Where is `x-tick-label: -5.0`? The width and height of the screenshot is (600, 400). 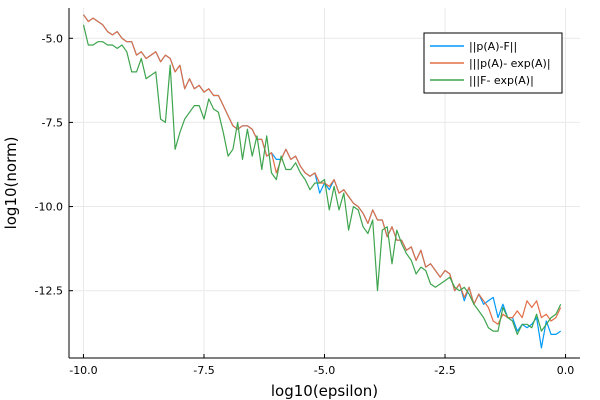 x-tick-label: -5.0 is located at coordinates (324, 370).